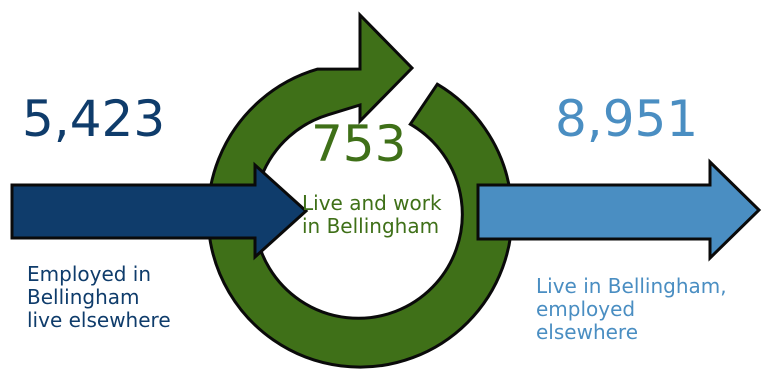 This screenshot has height=390, width=766. What do you see at coordinates (94, 119) in the screenshot?
I see `inflow-value: 5,423` at bounding box center [94, 119].